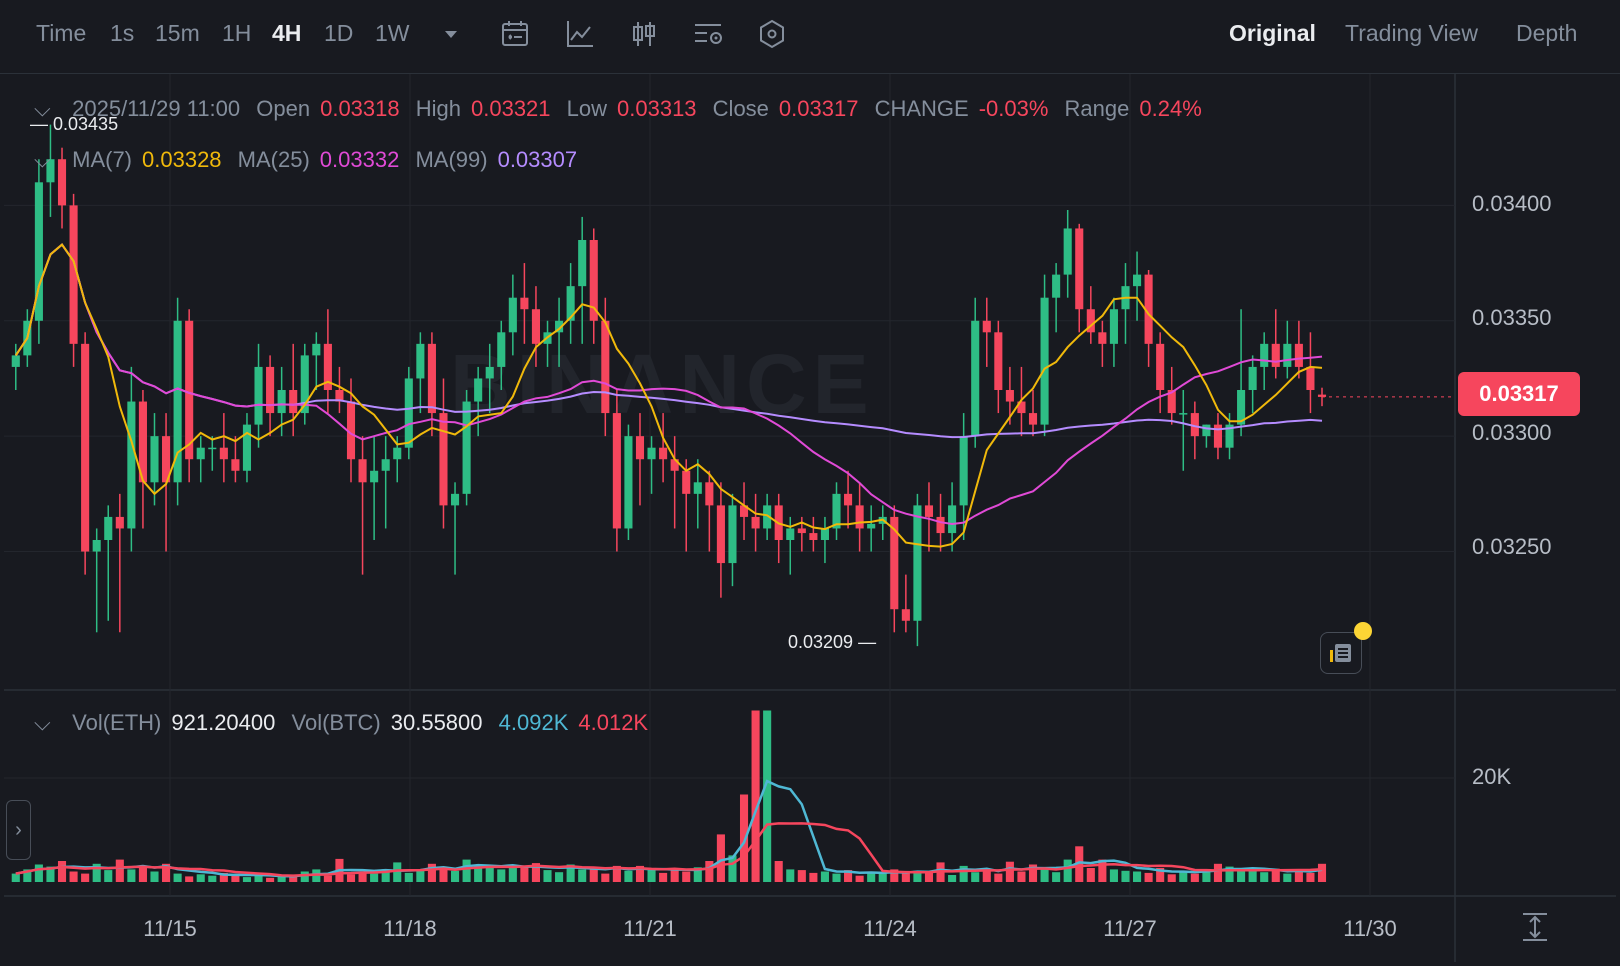 This screenshot has width=1620, height=966. What do you see at coordinates (772, 34) in the screenshot?
I see `hexagon-settings-icon` at bounding box center [772, 34].